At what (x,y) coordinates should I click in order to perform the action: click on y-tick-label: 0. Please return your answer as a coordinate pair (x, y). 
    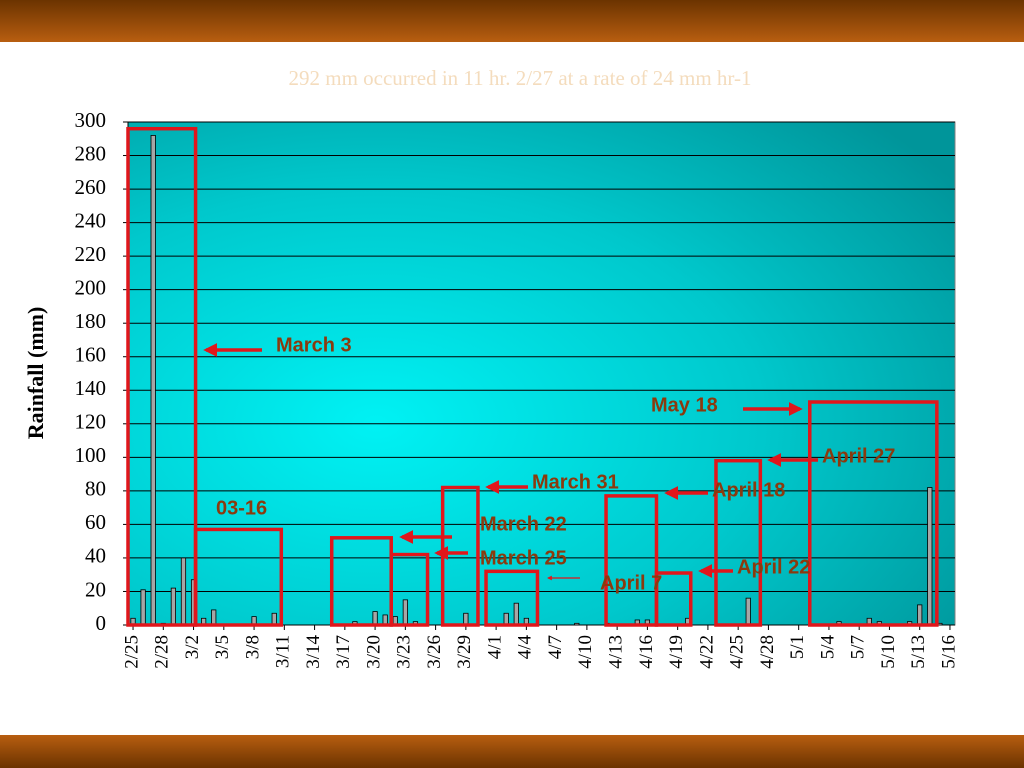
    Looking at the image, I should click on (101, 623).